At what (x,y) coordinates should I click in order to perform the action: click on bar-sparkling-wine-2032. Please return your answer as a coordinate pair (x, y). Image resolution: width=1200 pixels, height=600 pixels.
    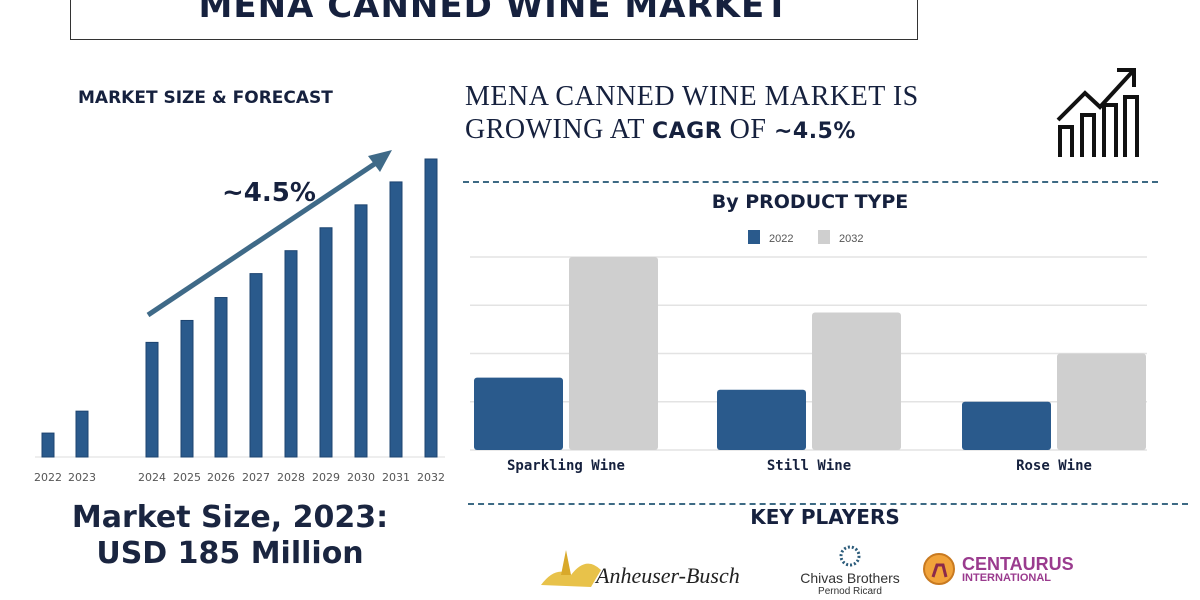
    Looking at the image, I should click on (613, 353).